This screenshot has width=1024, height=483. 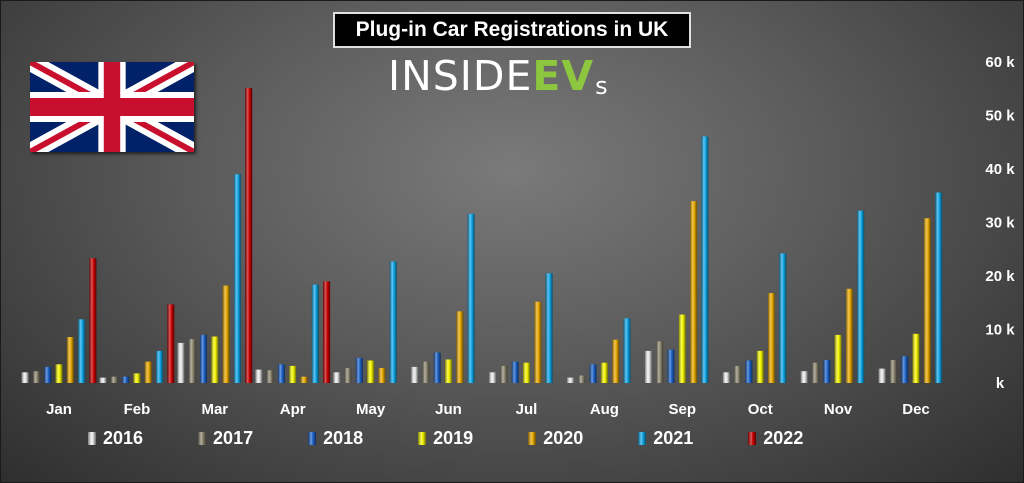 What do you see at coordinates (327, 332) in the screenshot?
I see `bar-apr-2022` at bounding box center [327, 332].